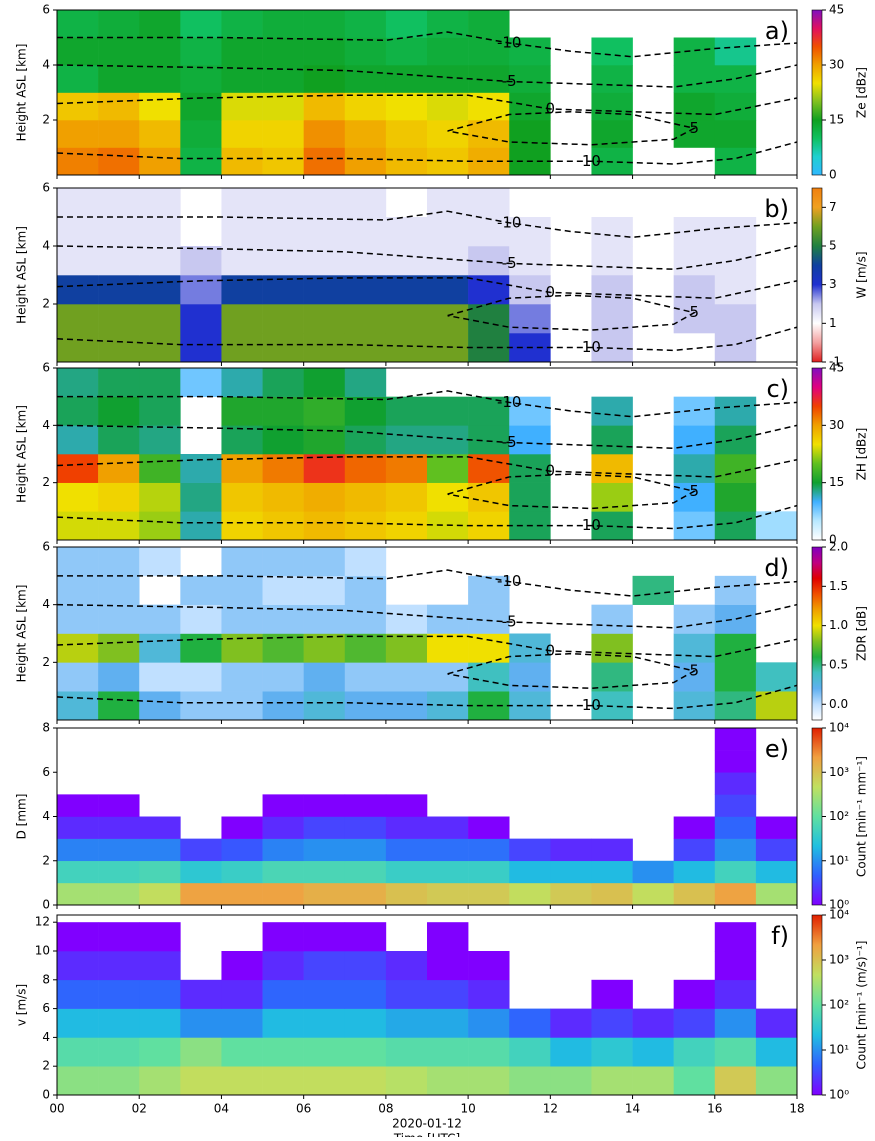  Describe the element at coordinates (839, 728) in the screenshot. I see `colorbar-tick-label: 10⁴` at that location.